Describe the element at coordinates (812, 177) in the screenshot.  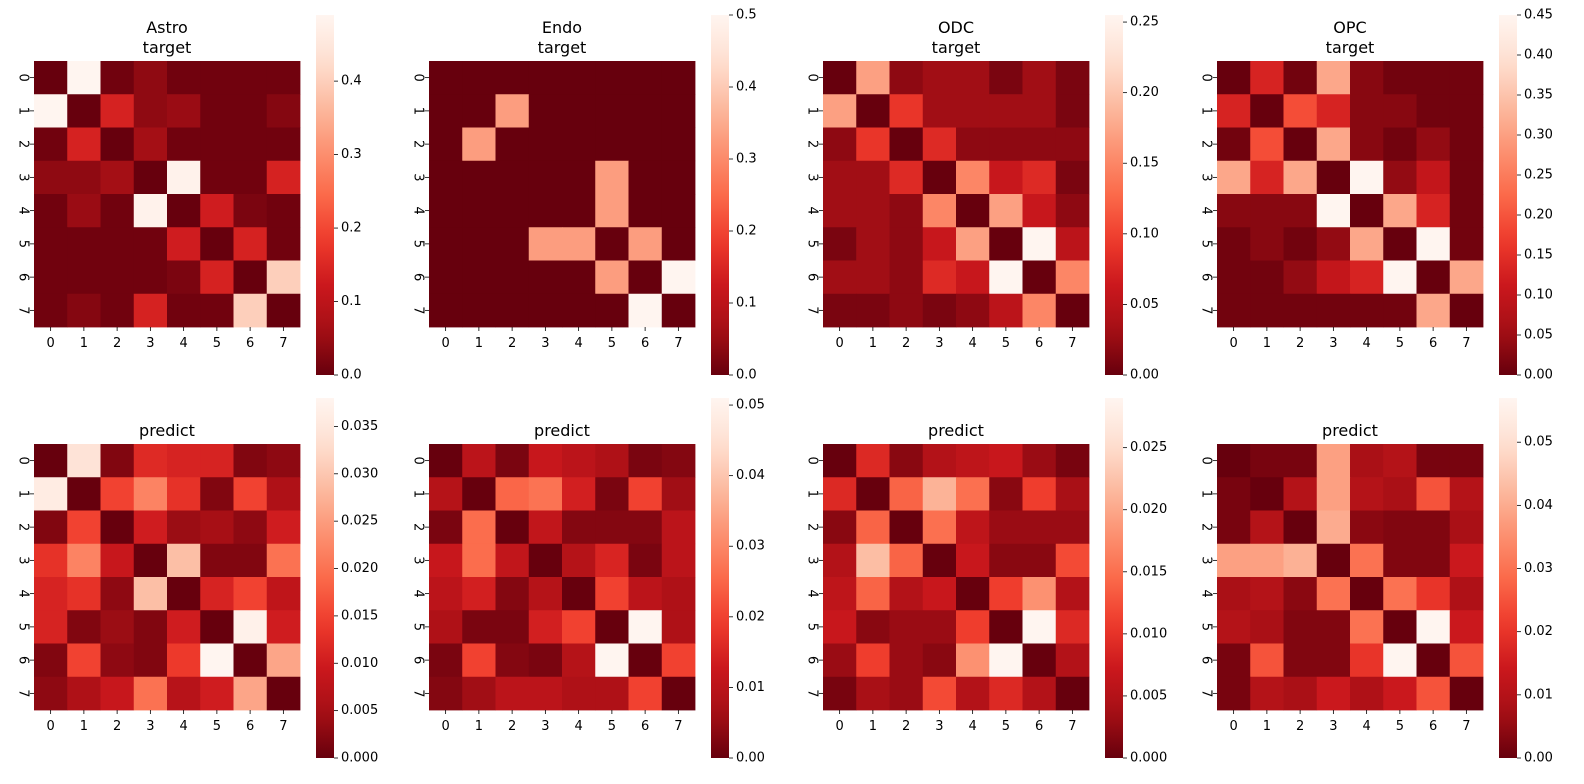
I see `y-tick-label: 3` at that location.